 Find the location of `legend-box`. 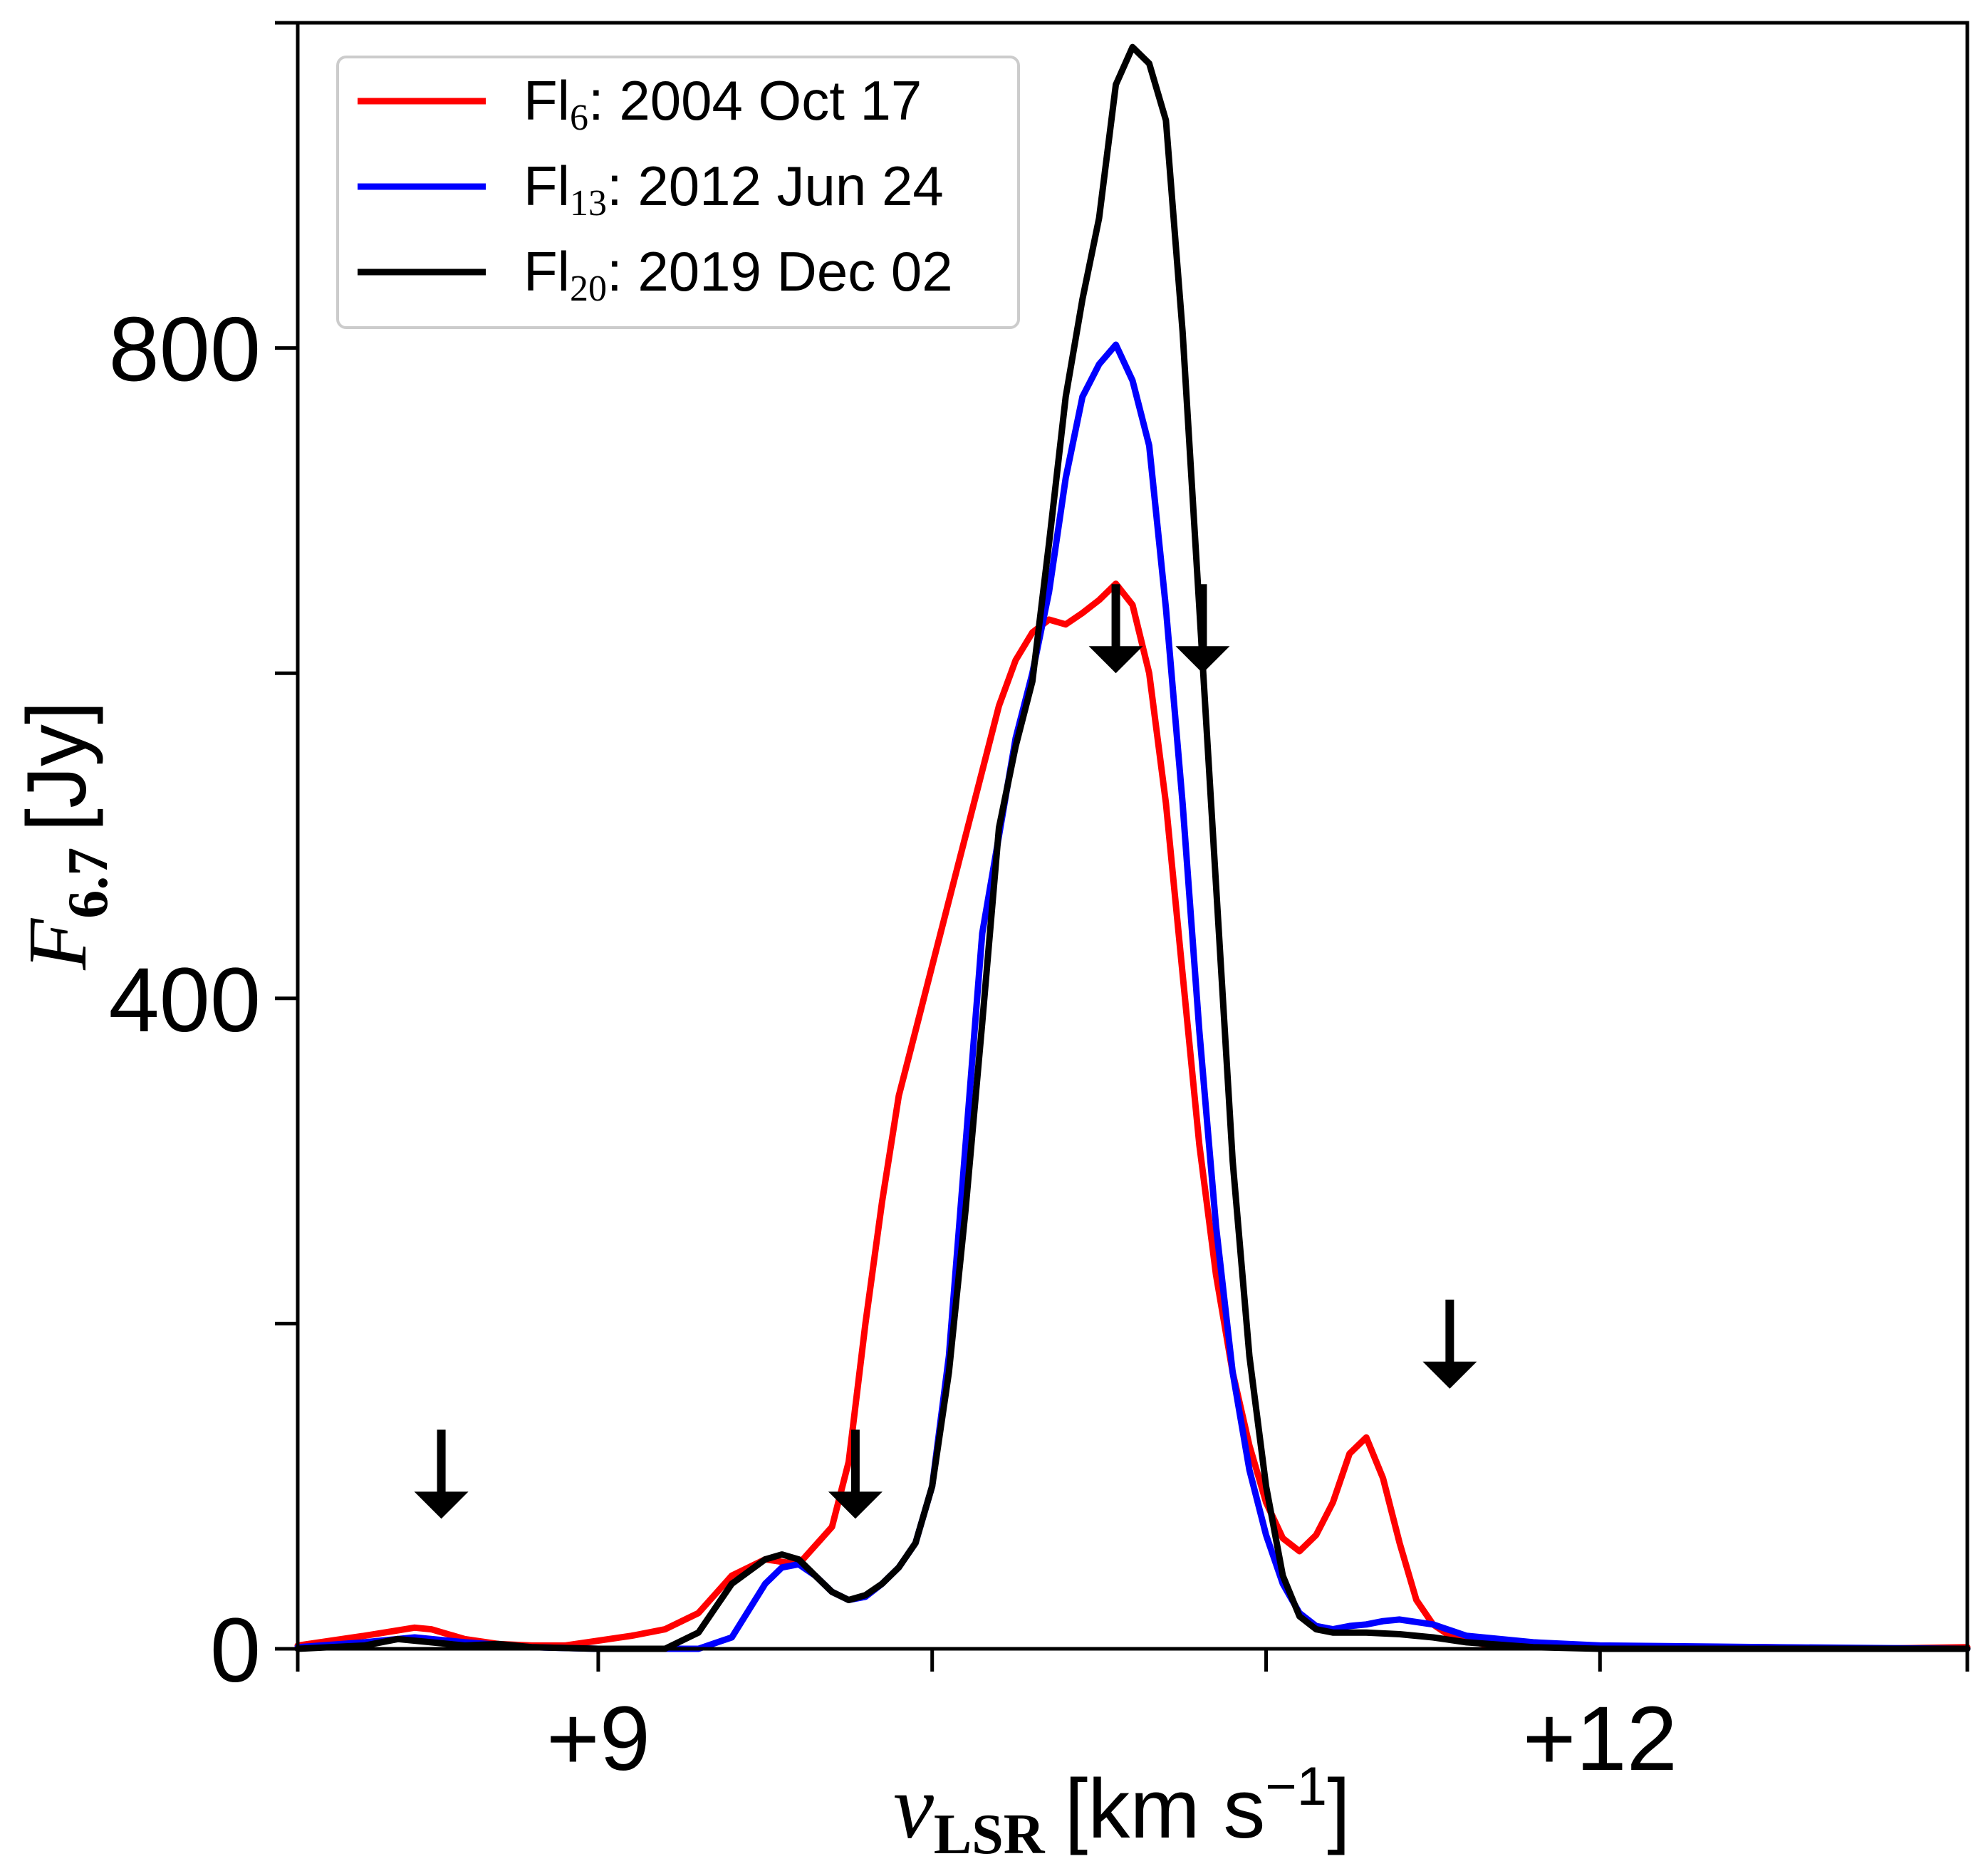

legend-box is located at coordinates (678, 192).